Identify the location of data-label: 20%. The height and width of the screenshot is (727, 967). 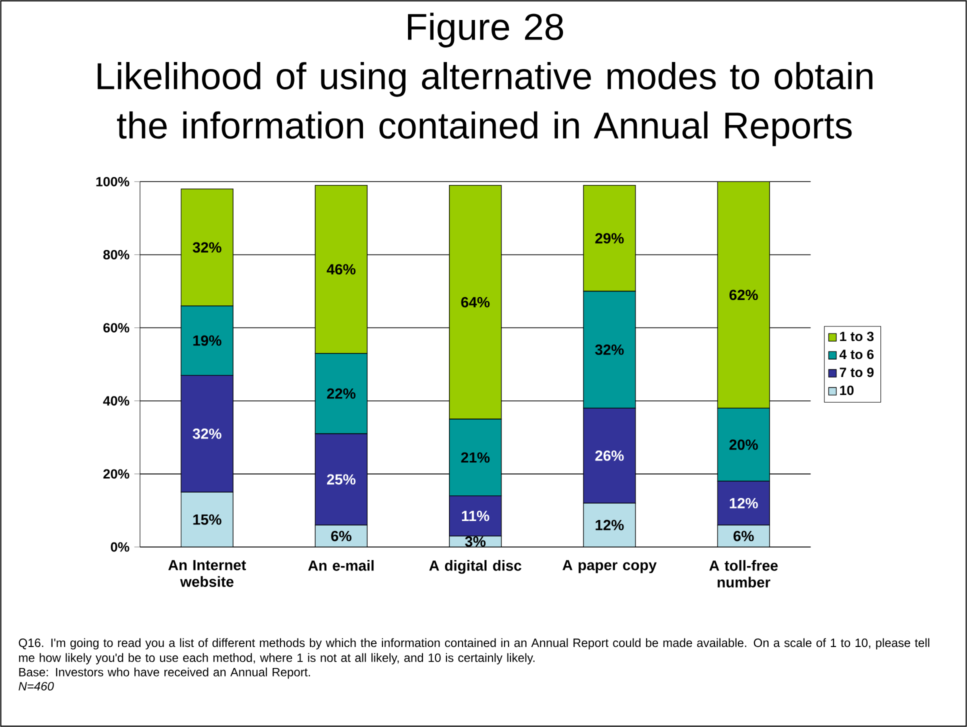
(743, 445).